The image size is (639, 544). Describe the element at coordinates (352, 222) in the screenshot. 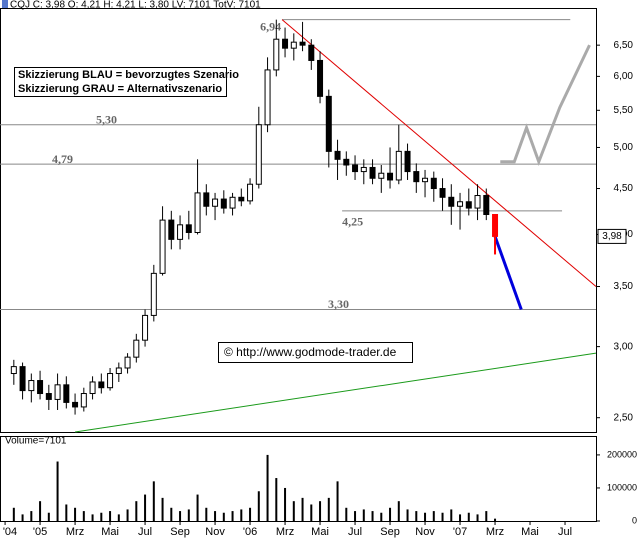

I see `level-label: 4,25` at that location.